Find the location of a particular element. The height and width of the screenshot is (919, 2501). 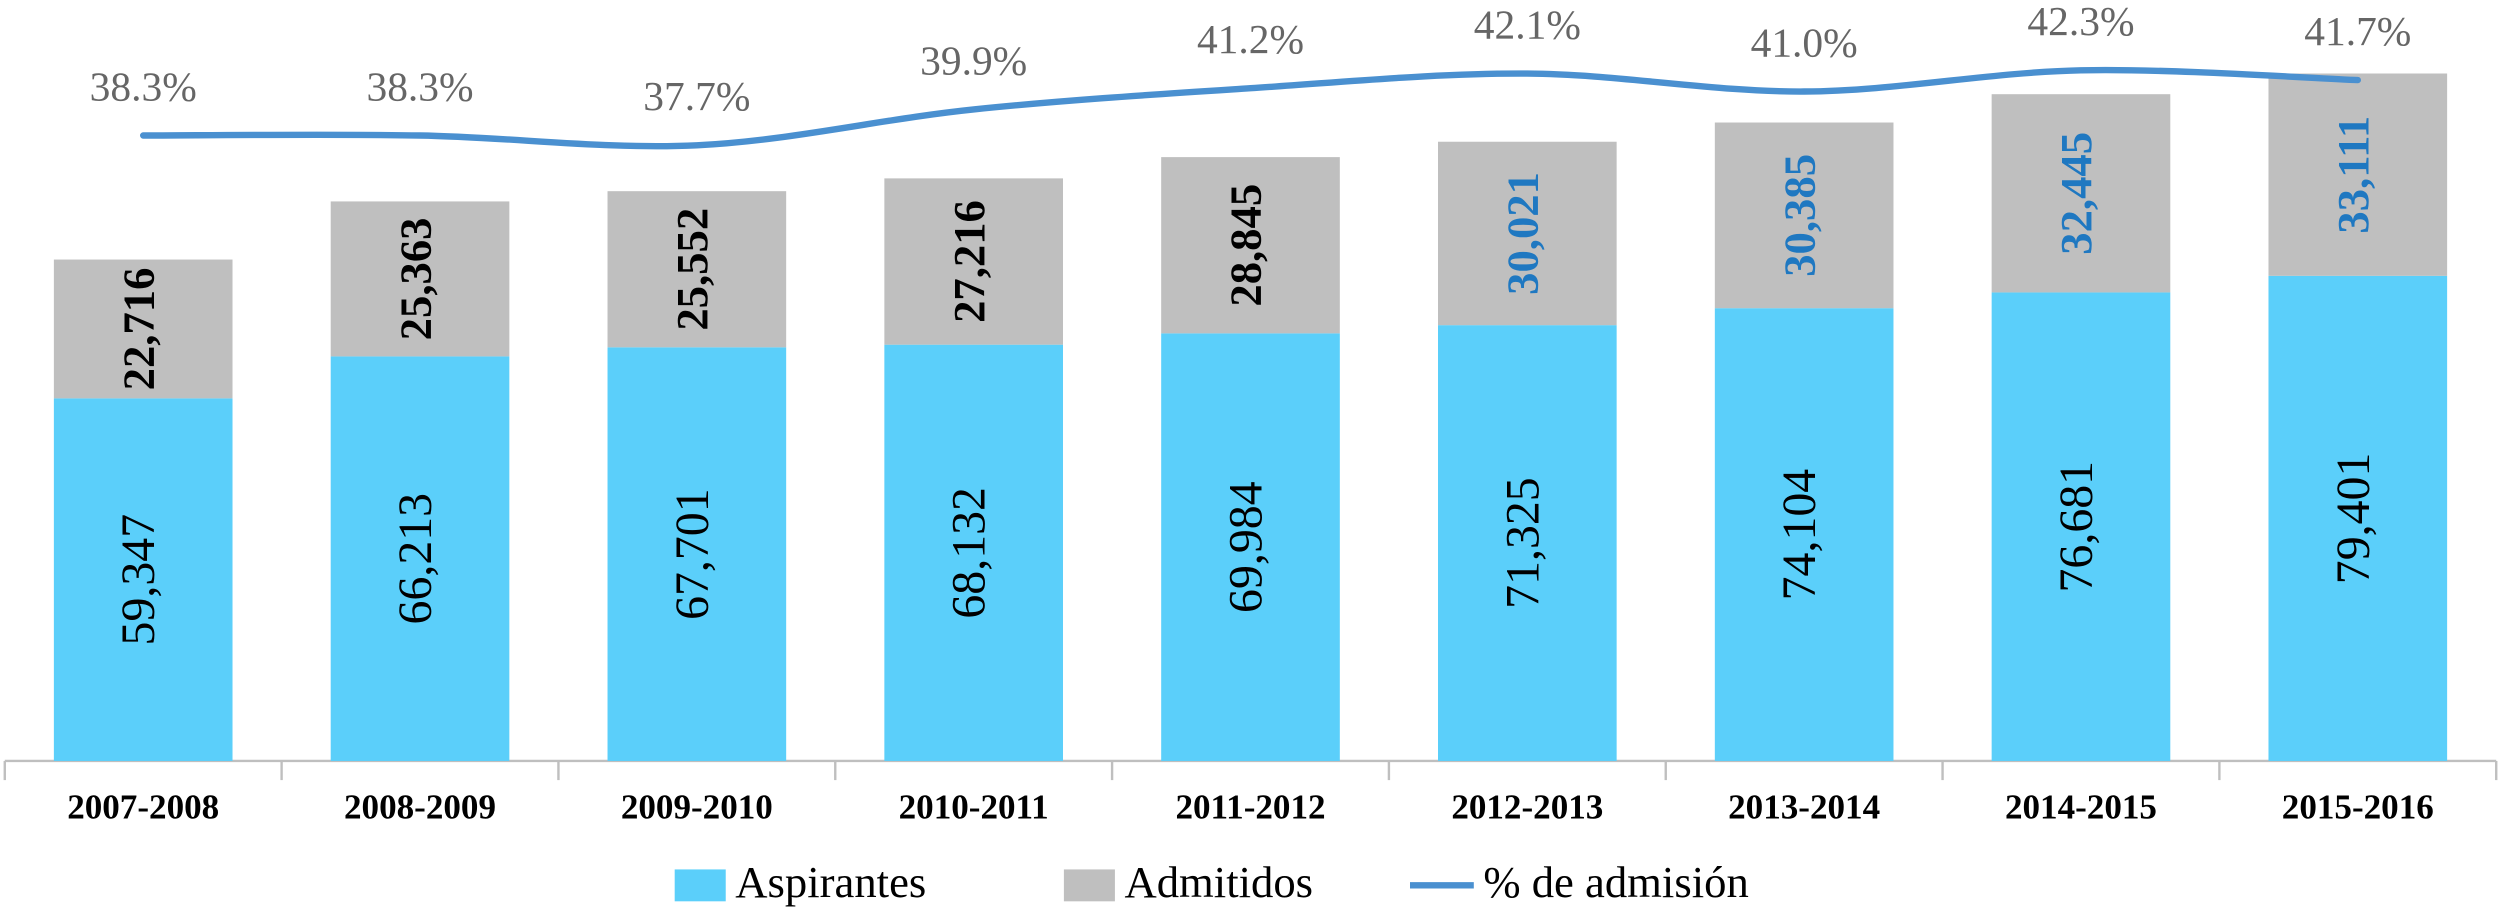

line-label: 42.3% is located at coordinates (2080, 22).